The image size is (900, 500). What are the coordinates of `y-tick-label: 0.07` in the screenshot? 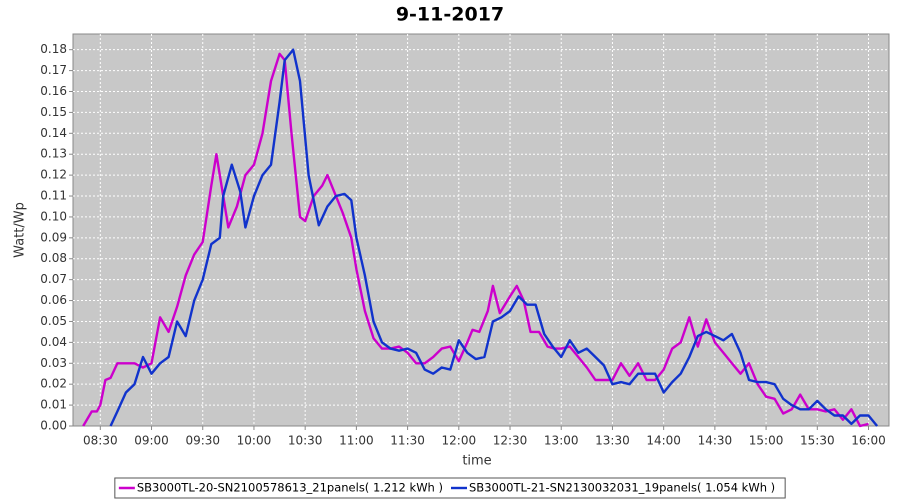 It's located at (53, 279).